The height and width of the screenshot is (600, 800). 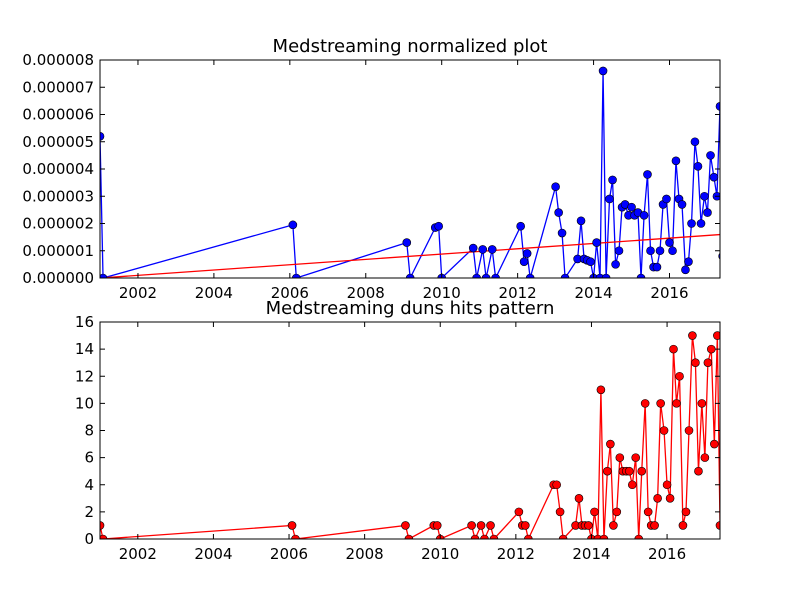 What do you see at coordinates (667, 554) in the screenshot?
I see `x-tick-label-bottom-7: 2016` at bounding box center [667, 554].